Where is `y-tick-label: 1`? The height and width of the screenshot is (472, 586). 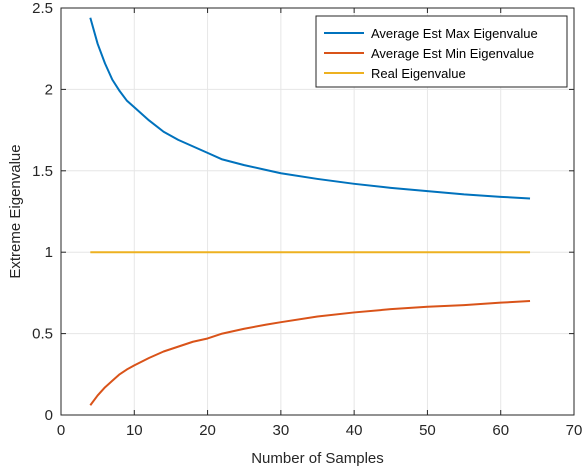
y-tick-label: 1 is located at coordinates (49, 252).